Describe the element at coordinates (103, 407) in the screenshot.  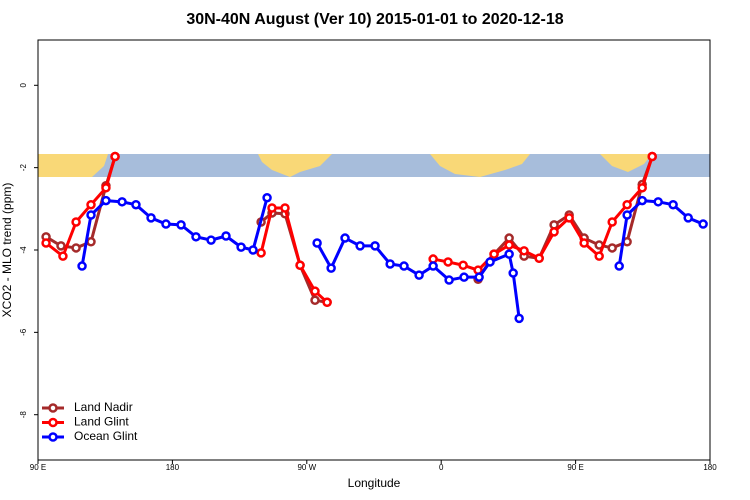
I see `legend-label: Land Nadir` at that location.